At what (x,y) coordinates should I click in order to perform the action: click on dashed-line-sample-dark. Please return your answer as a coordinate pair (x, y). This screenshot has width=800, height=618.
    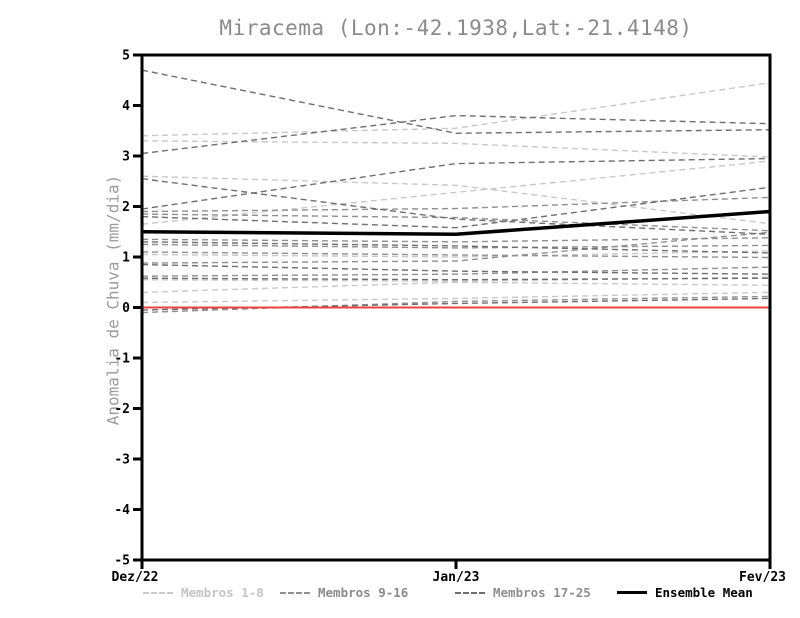
    Looking at the image, I should click on (470, 592).